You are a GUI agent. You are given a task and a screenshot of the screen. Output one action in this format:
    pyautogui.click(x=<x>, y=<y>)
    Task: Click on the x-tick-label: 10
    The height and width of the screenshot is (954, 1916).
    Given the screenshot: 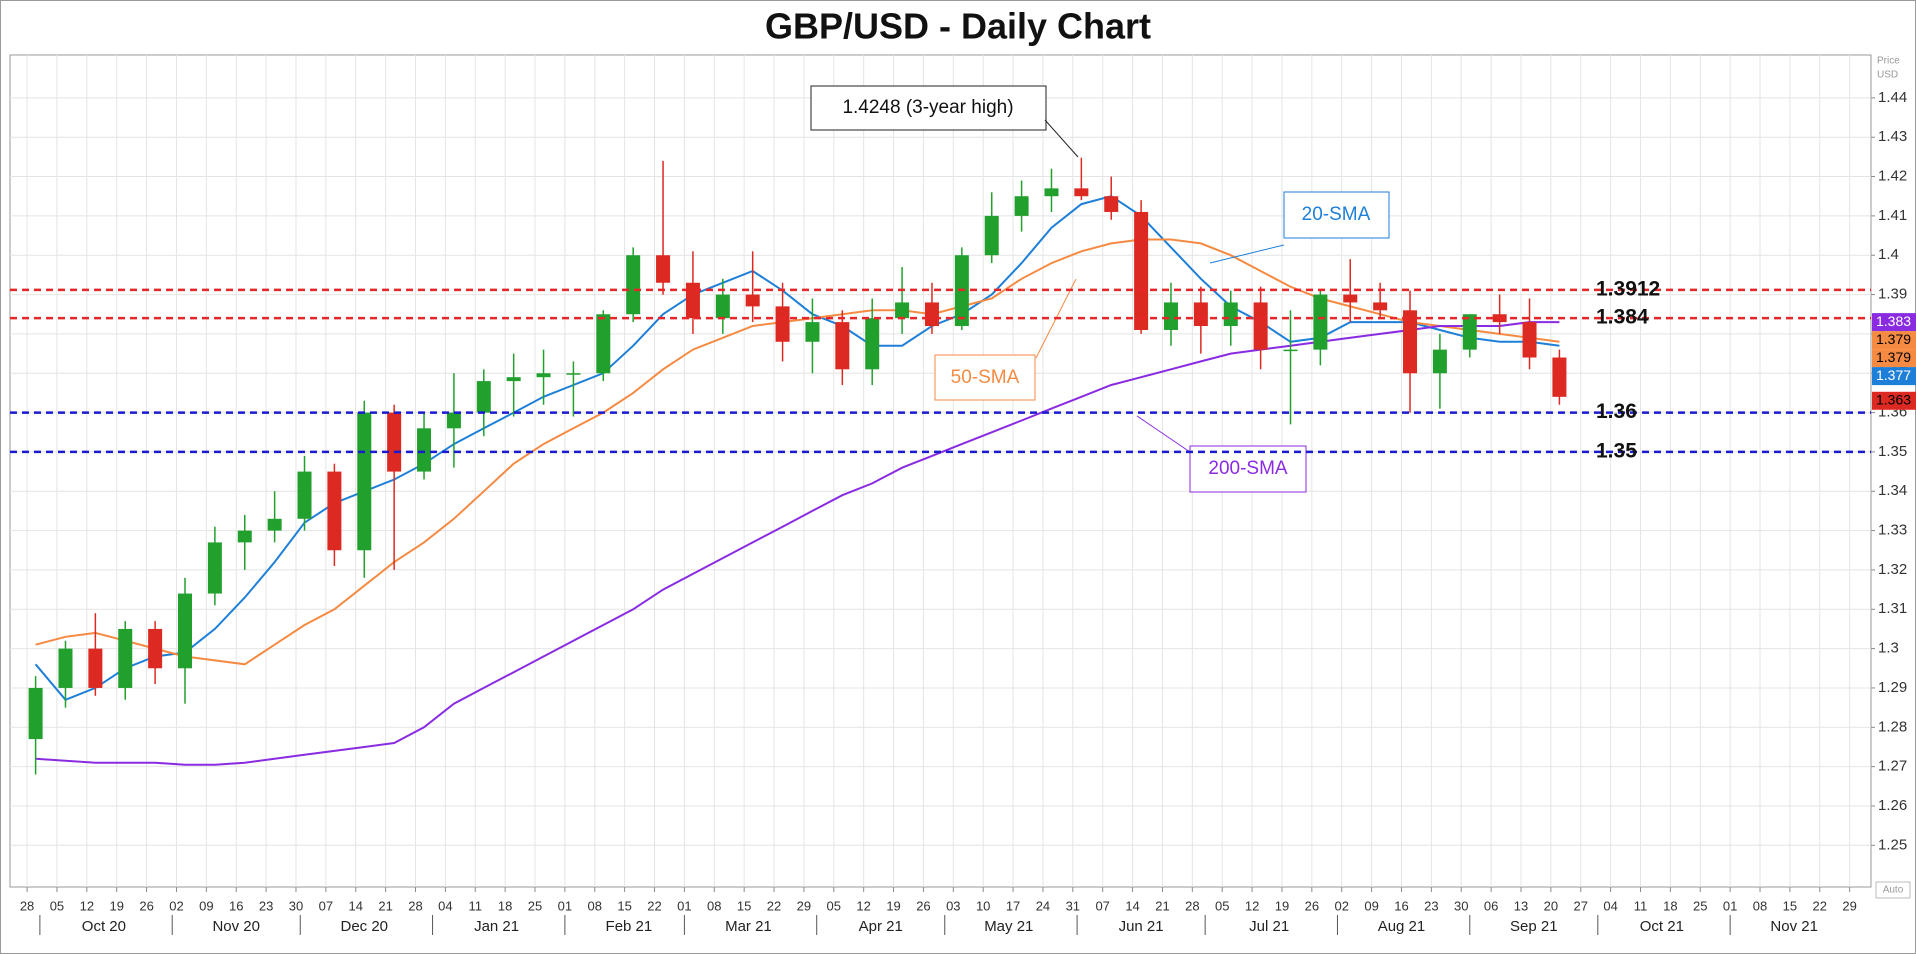 What is the action you would take?
    pyautogui.click(x=983, y=905)
    